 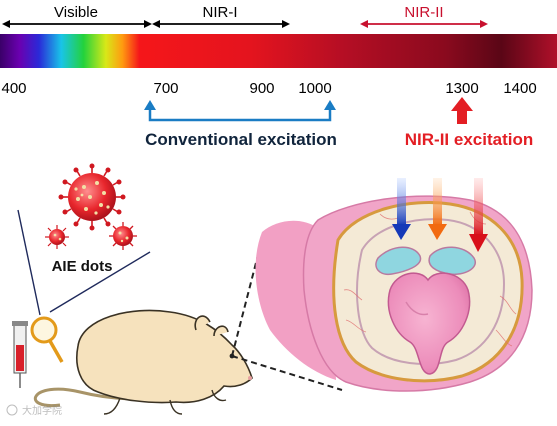 What do you see at coordinates (143, 362) in the screenshot?
I see `mouse-icon` at bounding box center [143, 362].